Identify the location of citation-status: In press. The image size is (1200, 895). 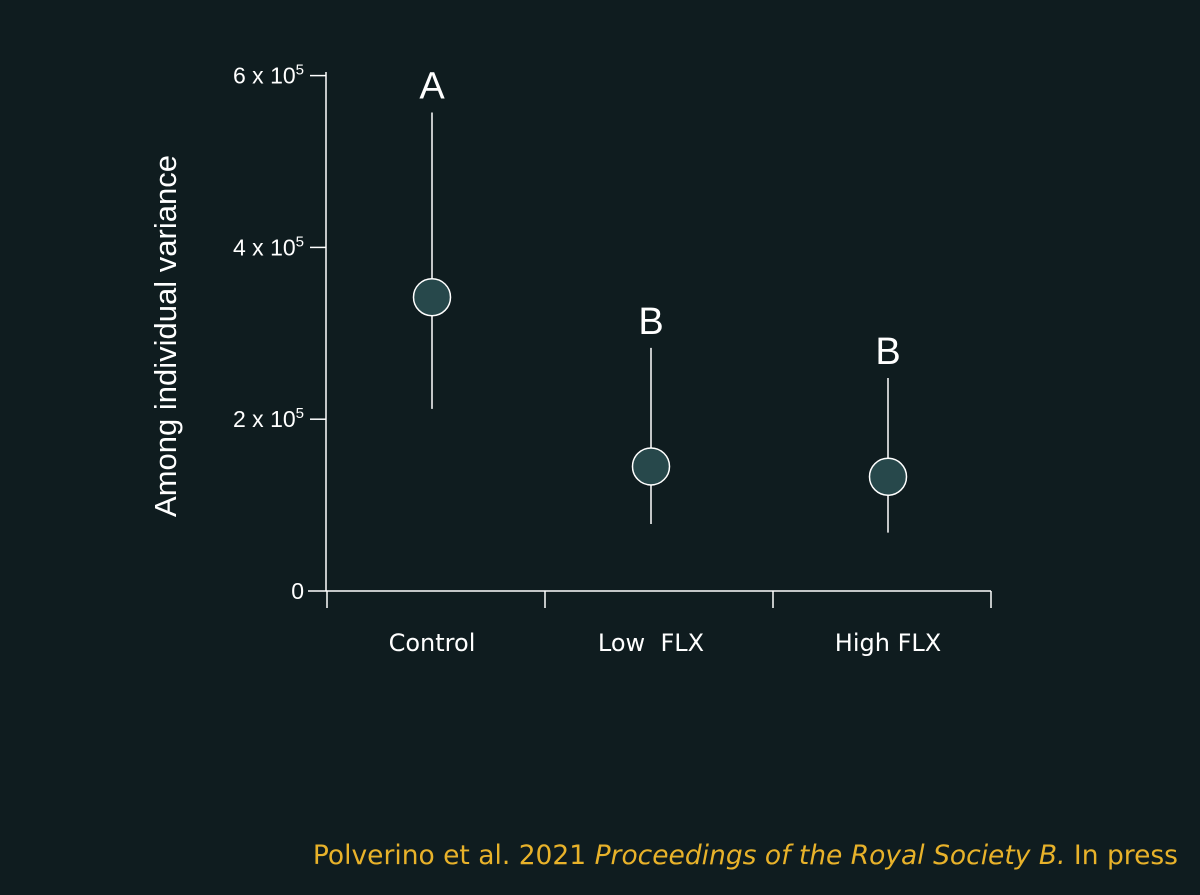
(1125, 855).